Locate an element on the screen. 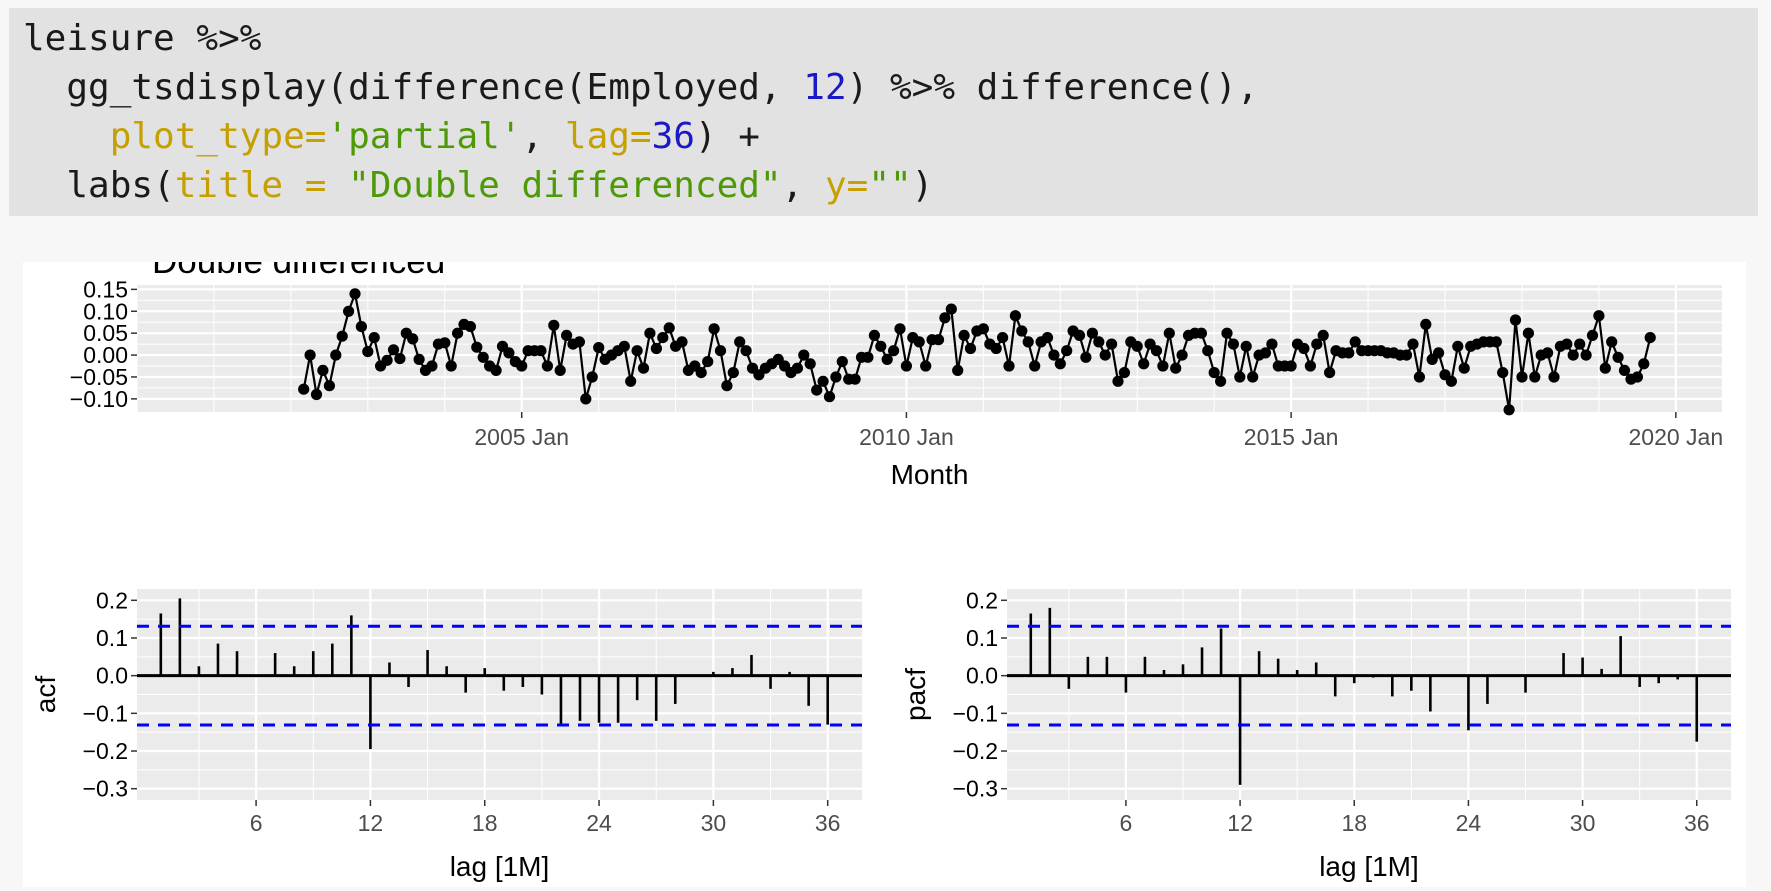  pacf-y-tick-label: 0.2 is located at coordinates (982, 600).